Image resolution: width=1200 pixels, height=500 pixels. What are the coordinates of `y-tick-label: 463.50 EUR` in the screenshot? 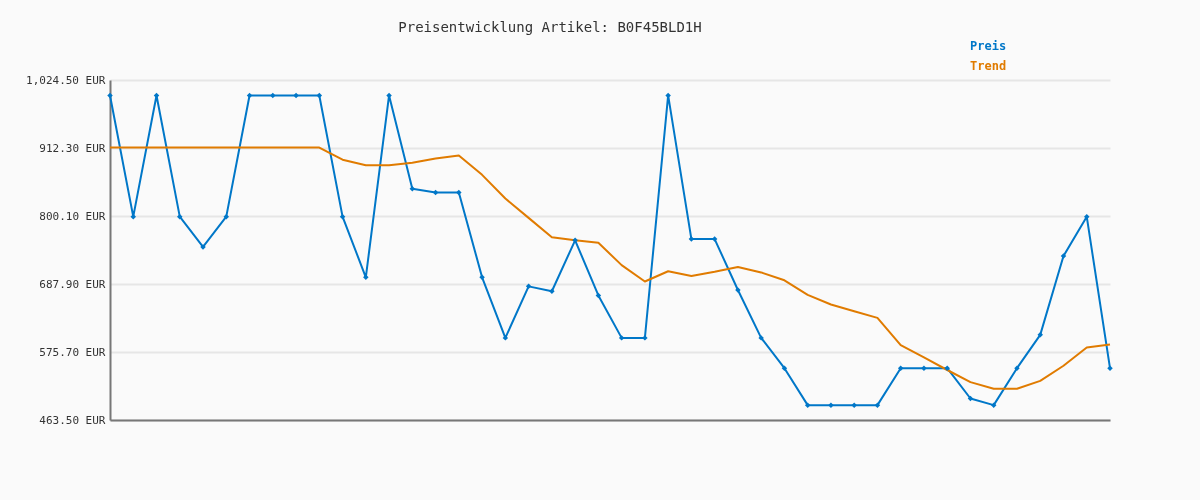 It's located at (72, 420).